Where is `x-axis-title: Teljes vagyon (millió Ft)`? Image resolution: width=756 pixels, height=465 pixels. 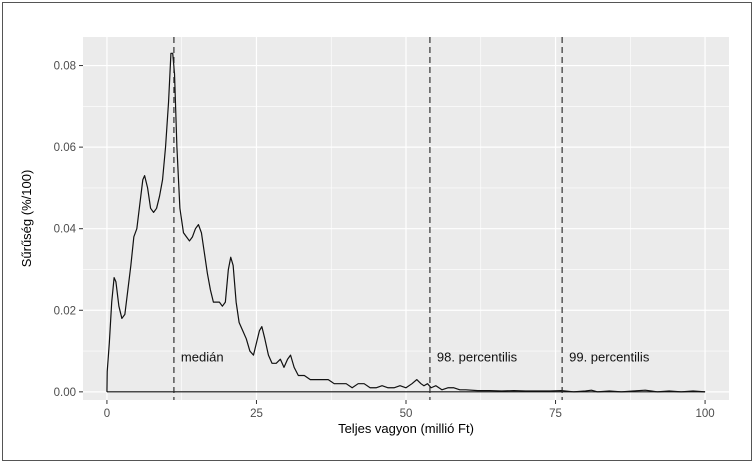 x-axis-title: Teljes vagyon (millió Ft) is located at coordinates (406, 428).